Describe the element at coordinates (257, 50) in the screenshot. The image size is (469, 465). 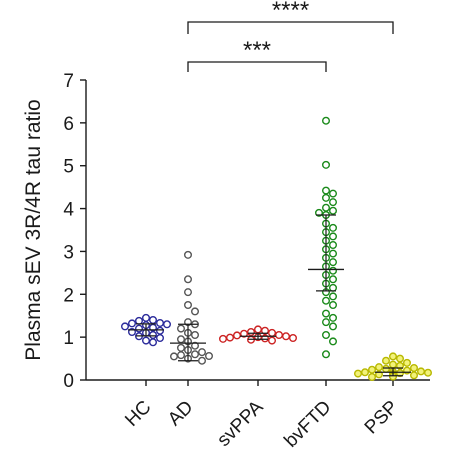
I see `significance-label: ***` at that location.